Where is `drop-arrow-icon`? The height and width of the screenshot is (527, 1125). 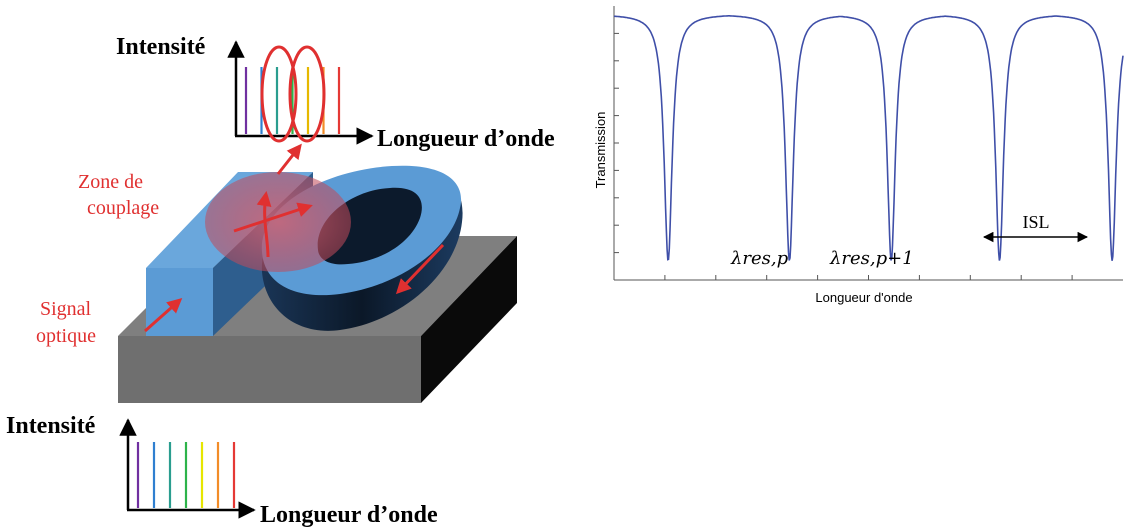
drop-arrow-icon is located at coordinates (420, 269).